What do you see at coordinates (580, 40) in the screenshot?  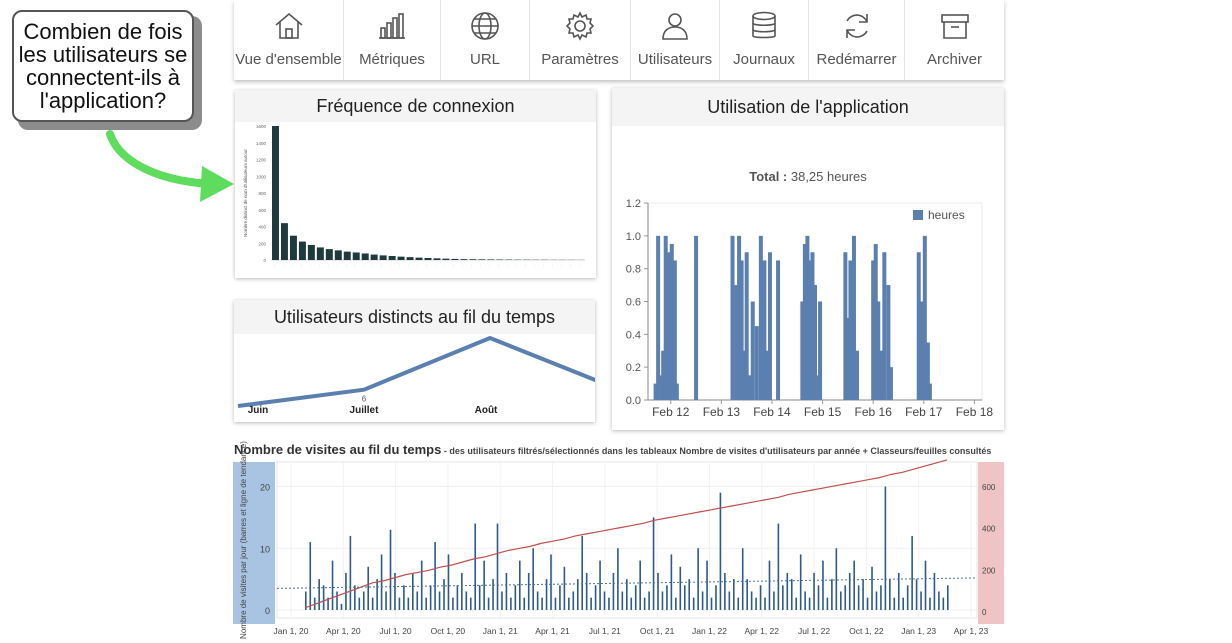 I see `nav-item-settings: Paramètres` at bounding box center [580, 40].